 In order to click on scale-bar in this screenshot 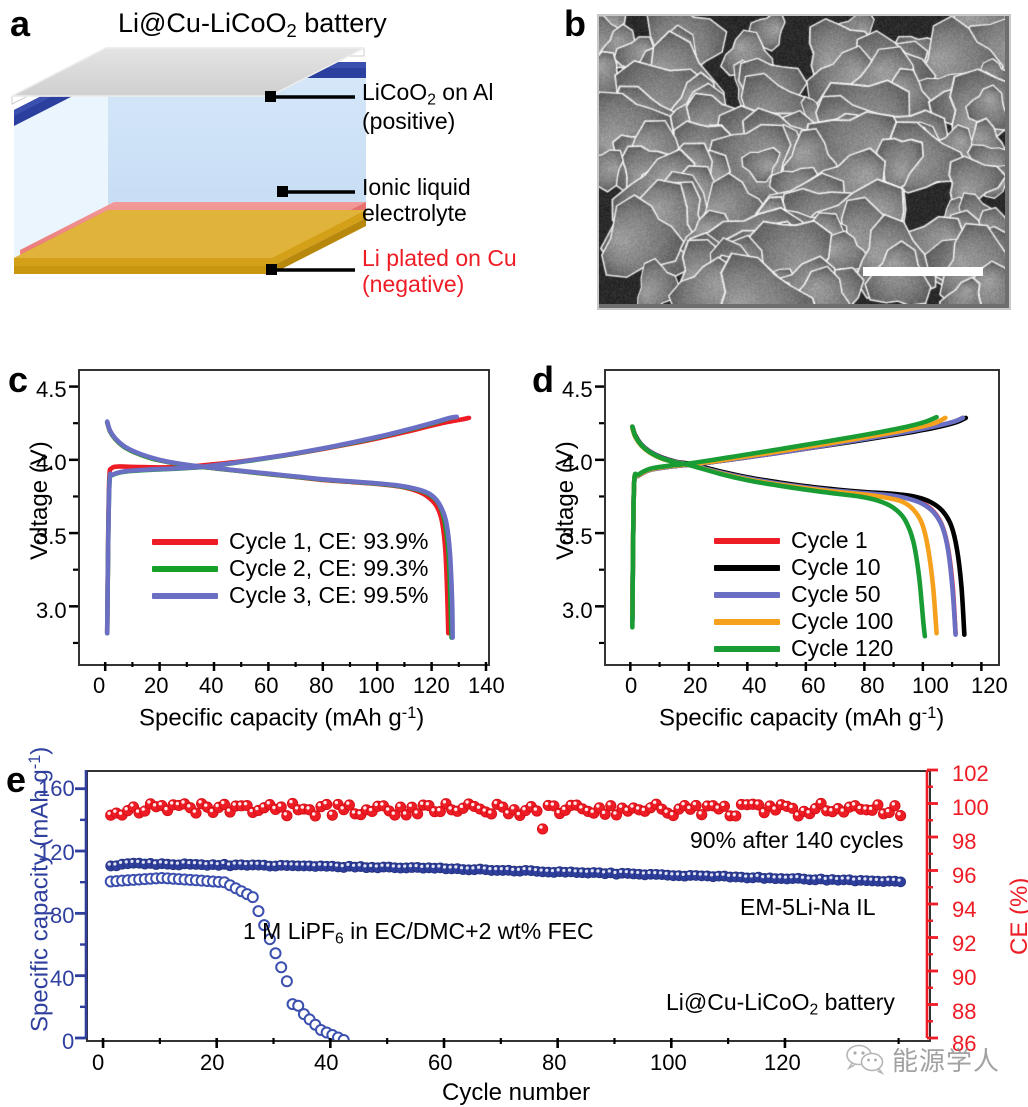, I will do `click(923, 271)`.